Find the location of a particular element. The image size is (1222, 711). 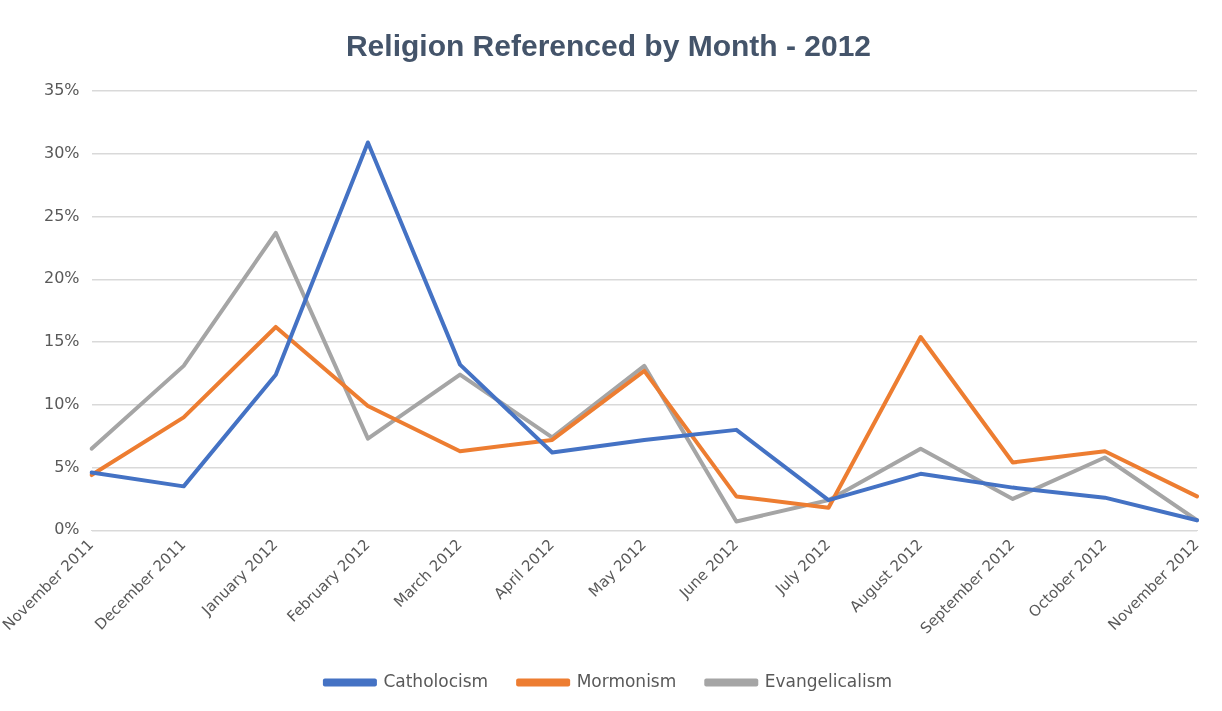

chart-title: Religion Referenced by Month - 2012 is located at coordinates (608, 46).